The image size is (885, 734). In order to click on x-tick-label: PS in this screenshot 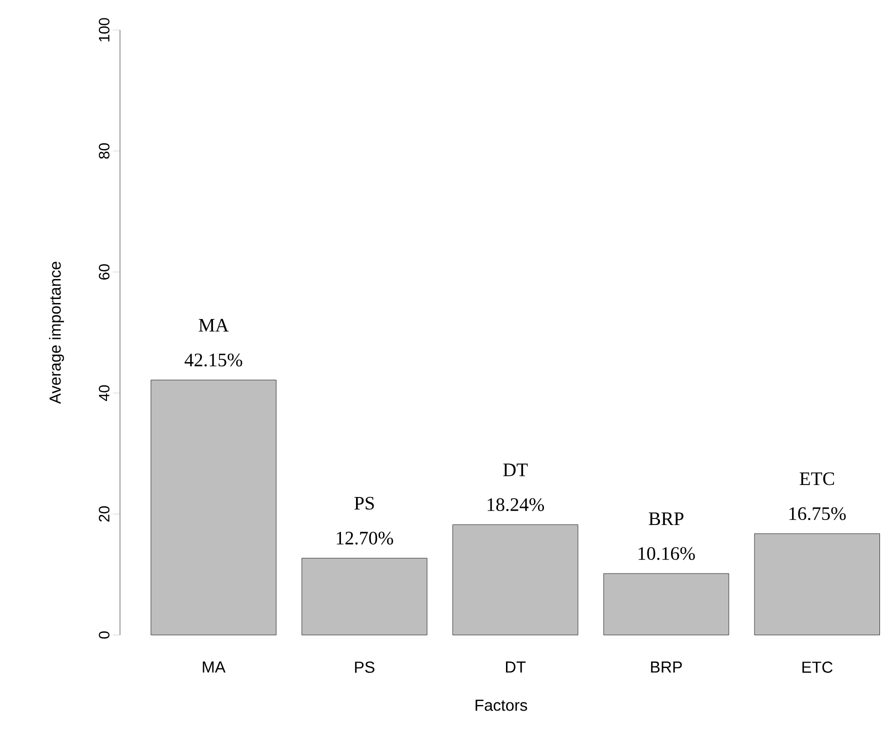, I will do `click(364, 667)`.